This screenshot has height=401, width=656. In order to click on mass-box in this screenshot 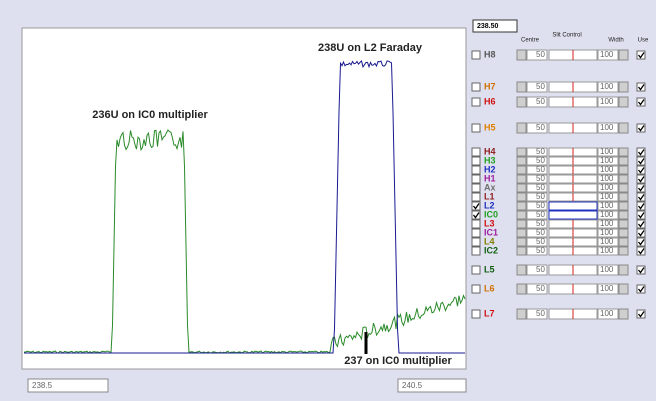, I will do `click(495, 26)`.